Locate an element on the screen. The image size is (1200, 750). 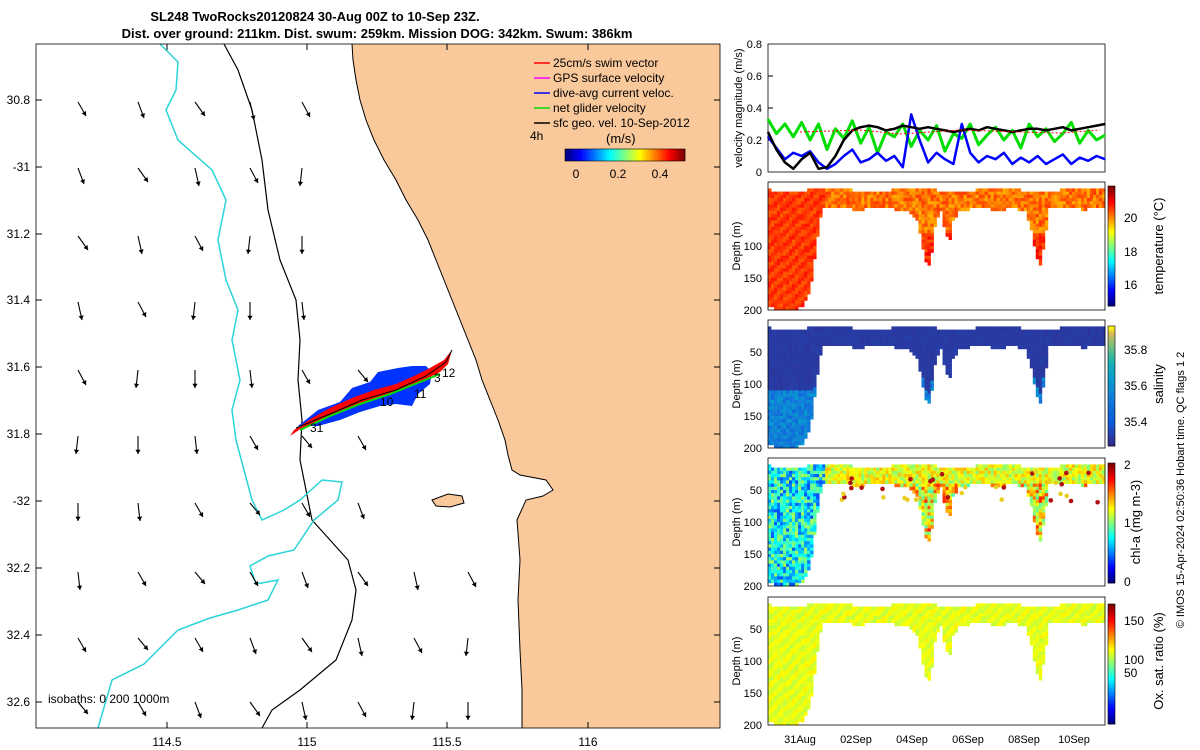
geo-vector-head is located at coordinates (139, 518).